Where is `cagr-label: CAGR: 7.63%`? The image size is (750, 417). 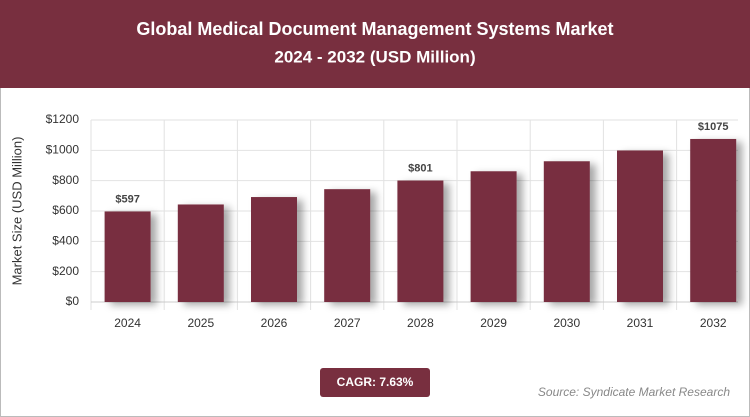 cagr-label: CAGR: 7.63% is located at coordinates (375, 382).